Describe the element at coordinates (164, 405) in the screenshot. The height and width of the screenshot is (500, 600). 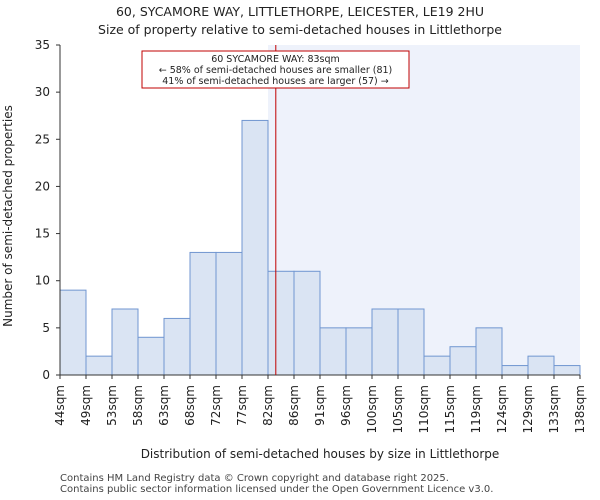
I see `x-tick-label-63sqm: 63sqm` at that location.